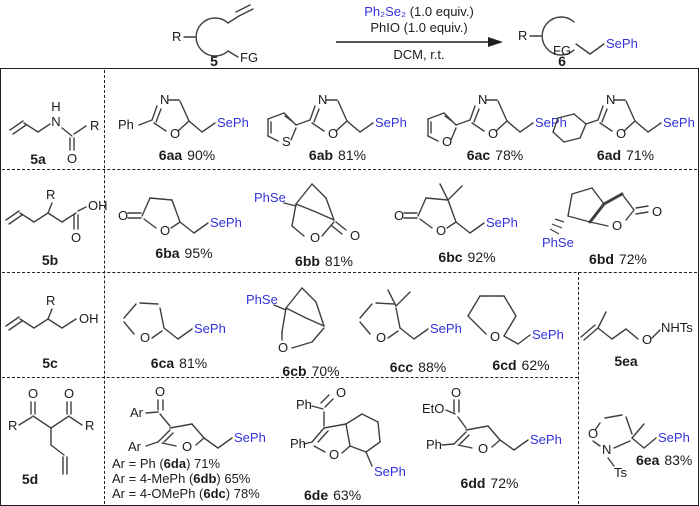 The image size is (700, 506). I want to click on cell-6bd: O O PhSe 6bd 72%, so click(618, 221).